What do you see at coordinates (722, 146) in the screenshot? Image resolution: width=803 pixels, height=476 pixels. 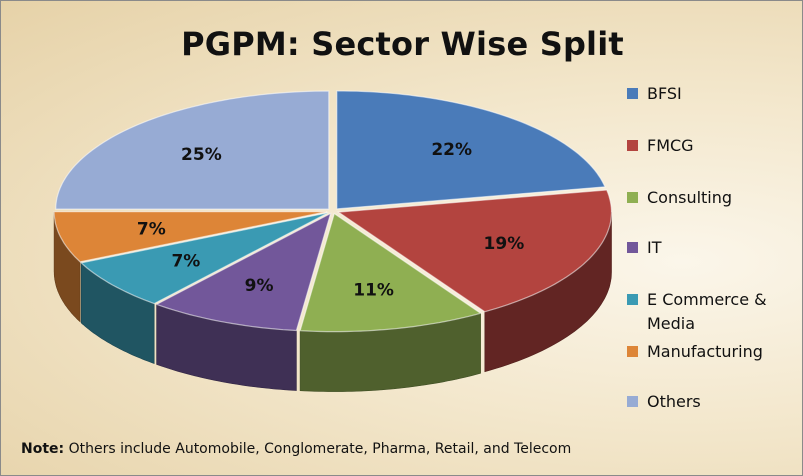 I see `legend-label: FMCG` at bounding box center [722, 146].